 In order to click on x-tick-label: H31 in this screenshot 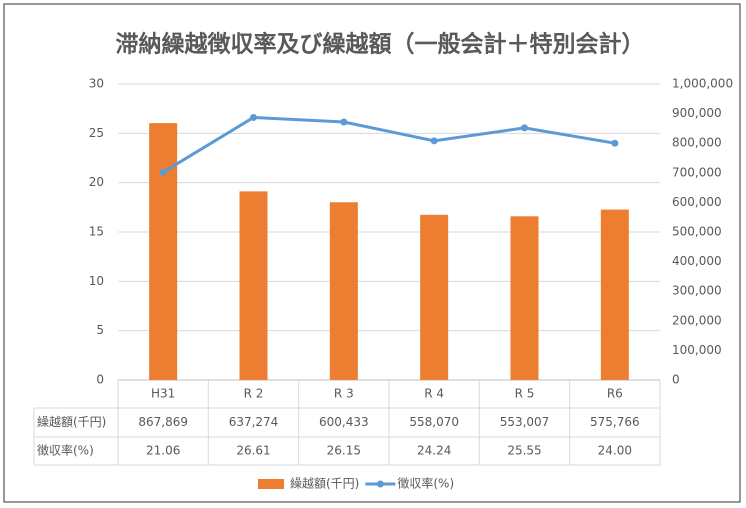, I will do `click(163, 394)`.